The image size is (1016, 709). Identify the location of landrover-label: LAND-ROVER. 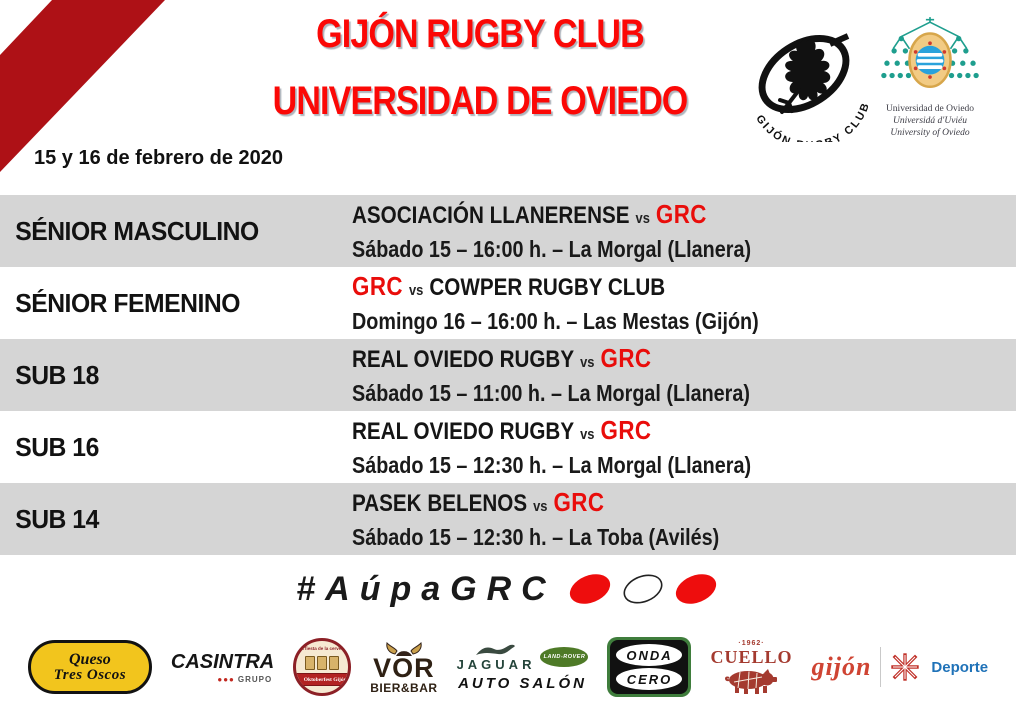
(564, 657).